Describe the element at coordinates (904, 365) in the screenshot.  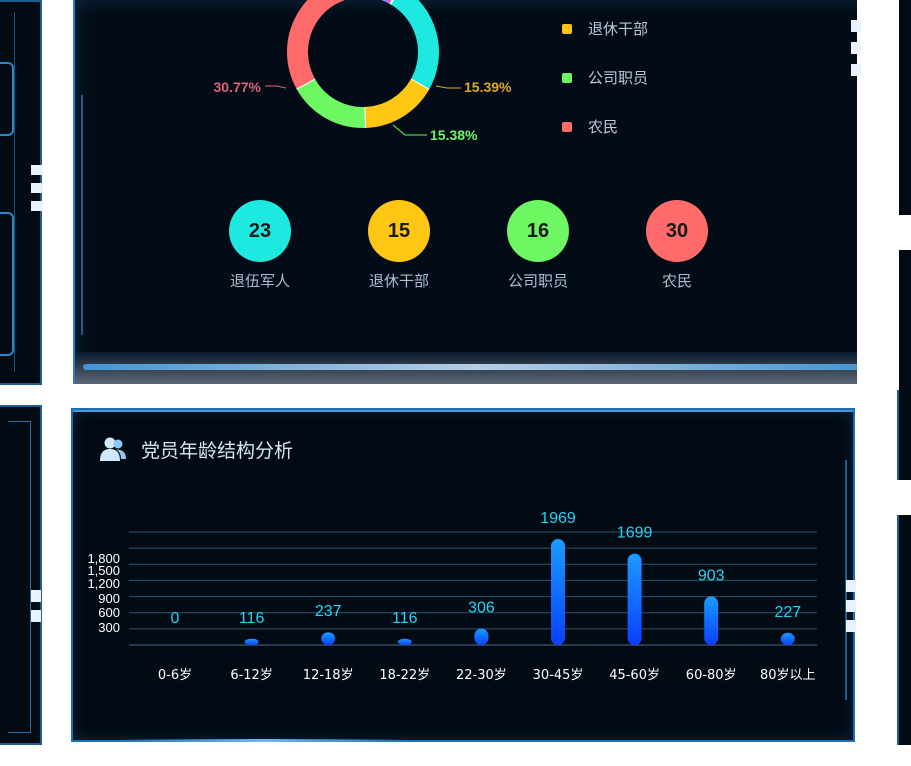
I see `right-neighbor-panel-mid` at that location.